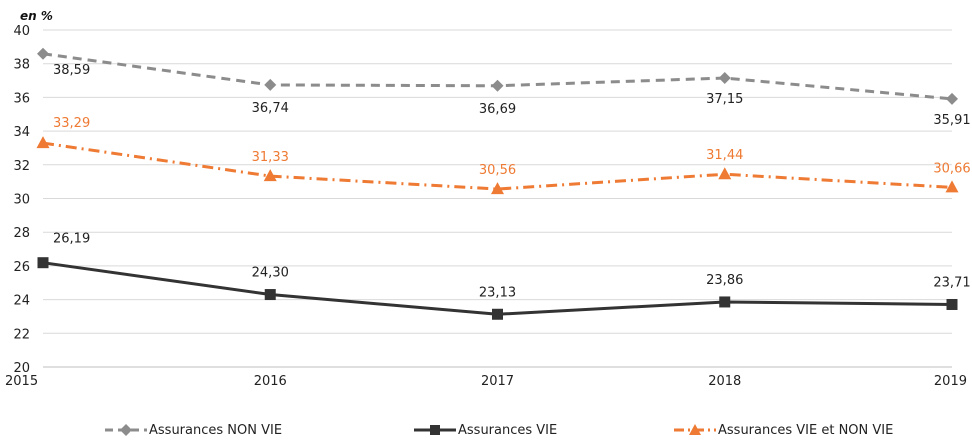  I want to click on data-label: 38,59, so click(71, 70).